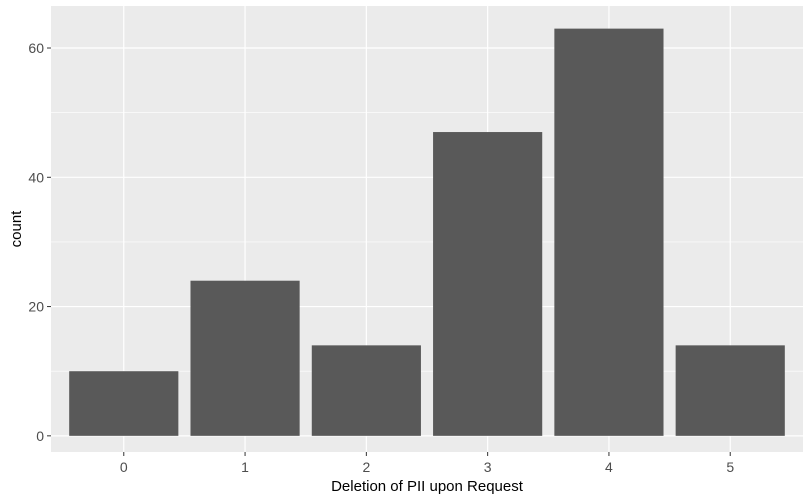 Image resolution: width=810 pixels, height=501 pixels. What do you see at coordinates (366, 467) in the screenshot?
I see `x-tick-label: 2` at bounding box center [366, 467].